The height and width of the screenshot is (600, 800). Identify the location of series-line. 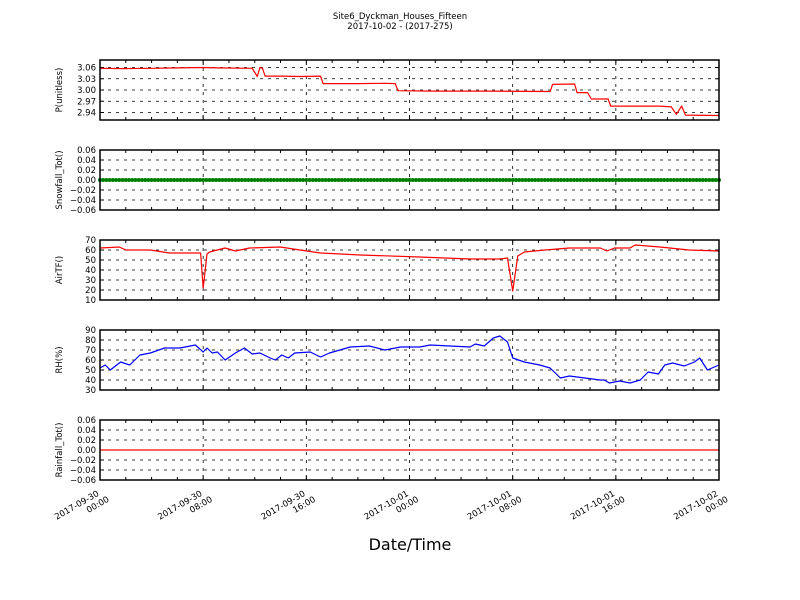
(409, 359).